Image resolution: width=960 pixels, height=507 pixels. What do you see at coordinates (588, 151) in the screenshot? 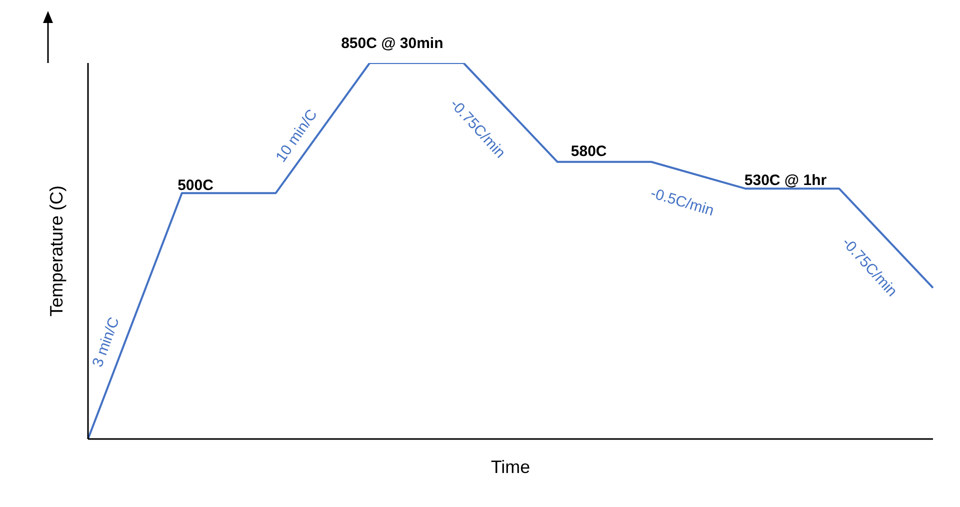
I see `annotation: 580C` at bounding box center [588, 151].